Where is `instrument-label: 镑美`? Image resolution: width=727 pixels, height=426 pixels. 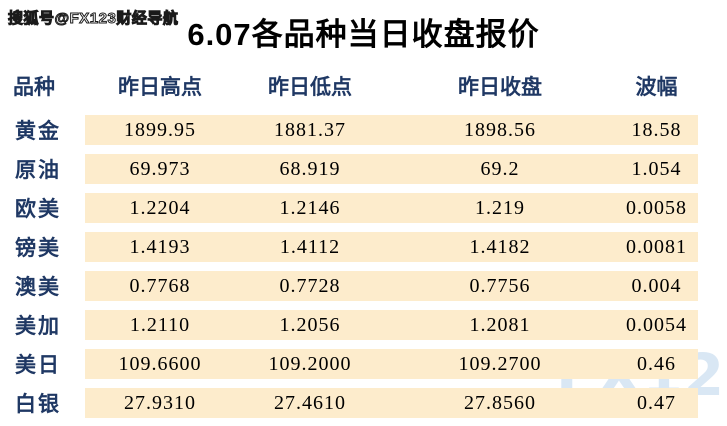 instrument-label: 镑美 is located at coordinates (38, 248).